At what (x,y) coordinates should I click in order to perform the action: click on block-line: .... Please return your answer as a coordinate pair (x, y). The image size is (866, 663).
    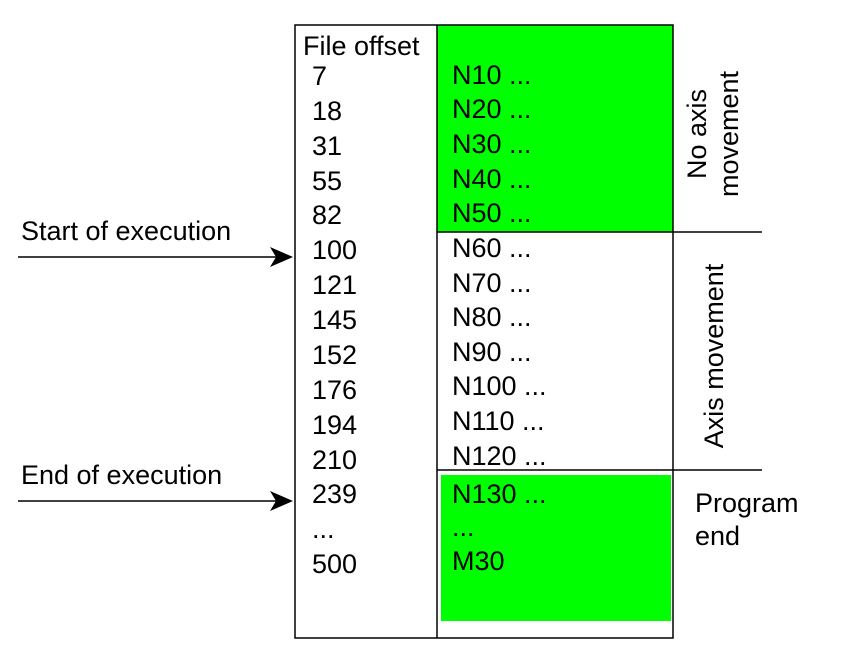
    Looking at the image, I should click on (463, 527).